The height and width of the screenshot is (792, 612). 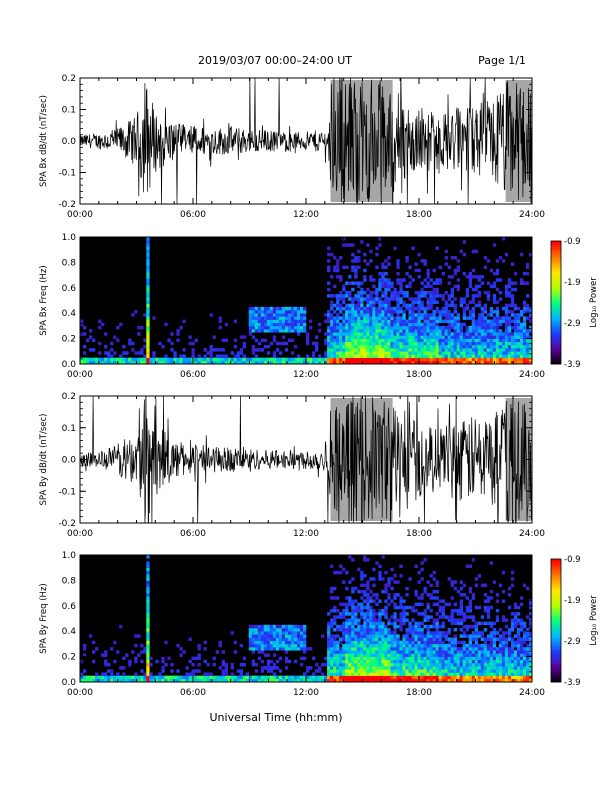 I want to click on y-tick-label: 0.8, so click(x=69, y=581).